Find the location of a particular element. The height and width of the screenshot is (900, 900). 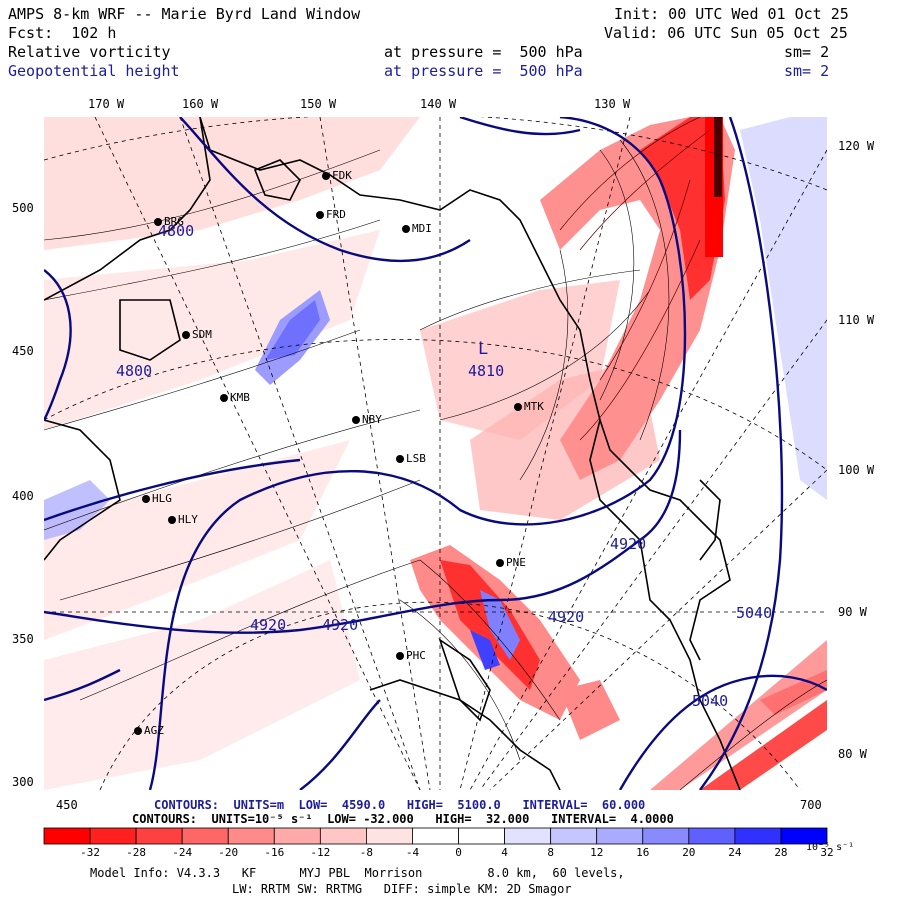

station-label: NBY is located at coordinates (372, 419).